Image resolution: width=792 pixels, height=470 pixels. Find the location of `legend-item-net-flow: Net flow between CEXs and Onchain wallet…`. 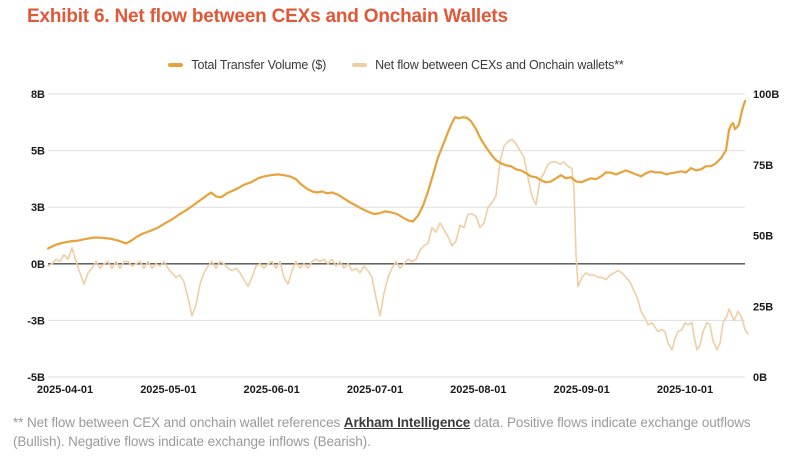

legend-item-net-flow: Net flow between CEXs and Onchain wallet… is located at coordinates (488, 65).